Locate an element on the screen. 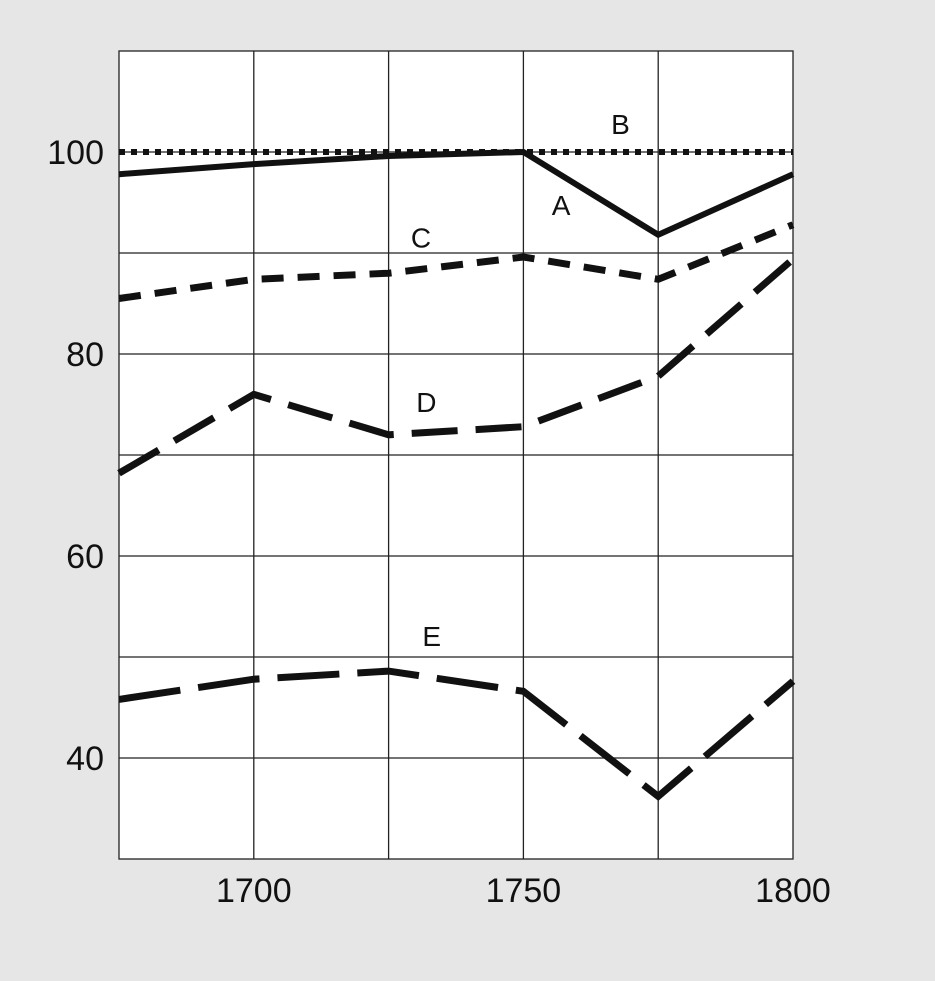 The height and width of the screenshot is (981, 935). x-tick-label-1700: 1700 is located at coordinates (254, 891).